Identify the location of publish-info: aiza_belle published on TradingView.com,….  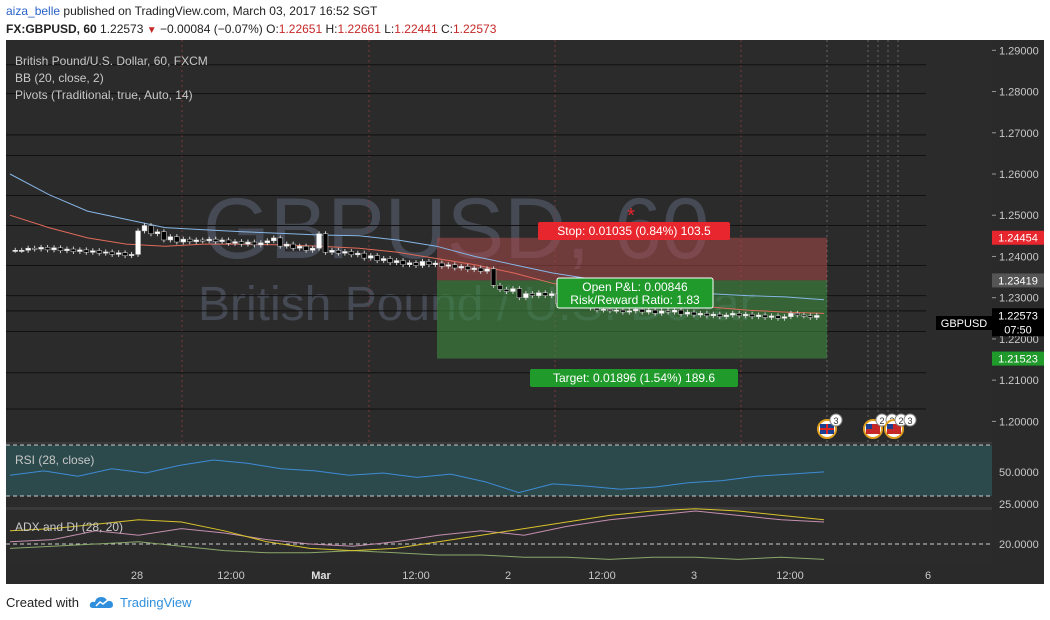
(191, 11).